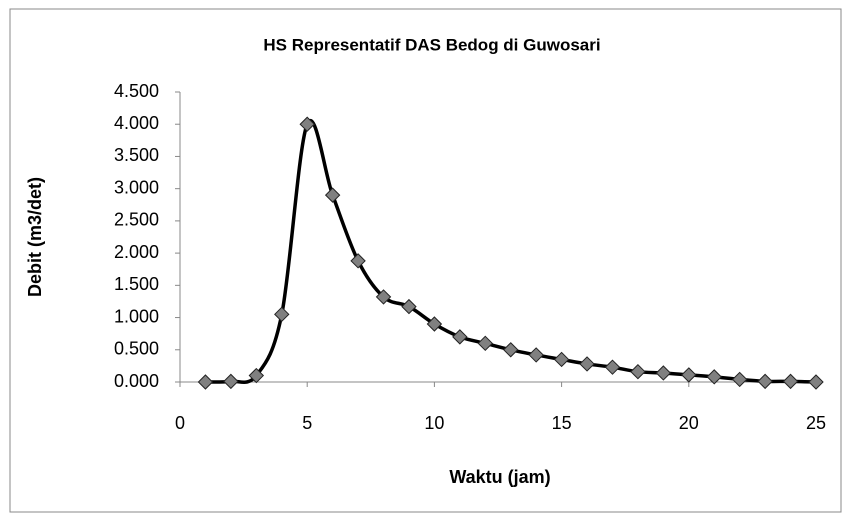 This screenshot has height=522, width=851. I want to click on y-tick-label: 1.500, so click(136, 284).